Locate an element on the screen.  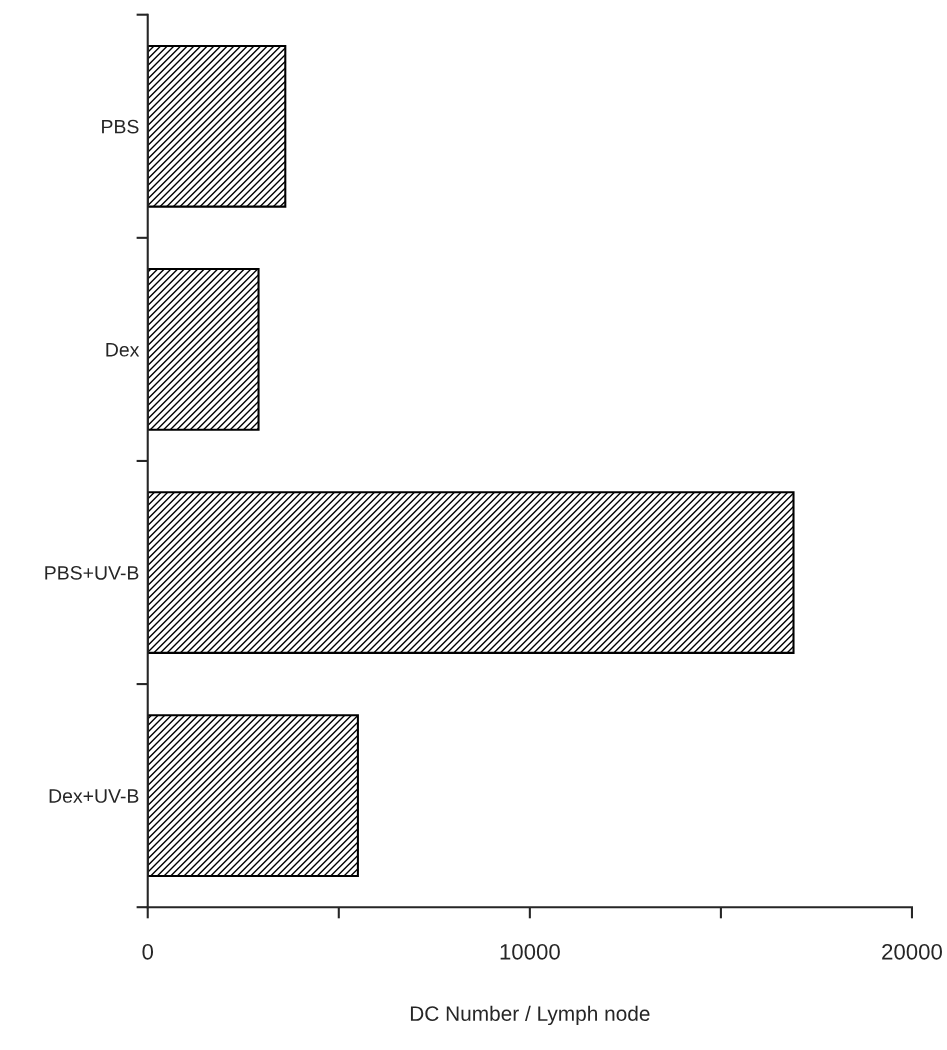
y-tick-label: PBS+UV-B is located at coordinates (92, 572).